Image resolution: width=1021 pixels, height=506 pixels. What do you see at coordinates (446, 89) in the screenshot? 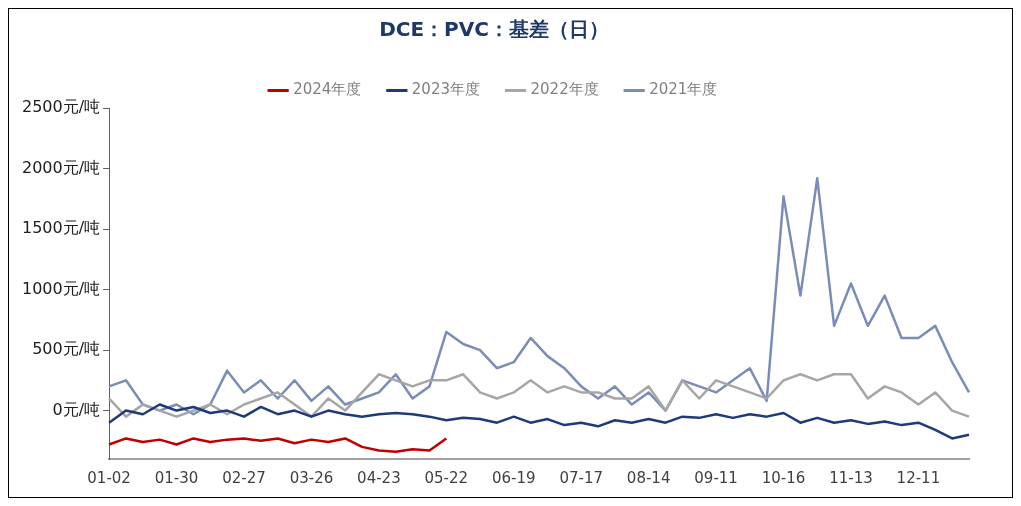
I see `legend-label: 2023年度` at bounding box center [446, 89].